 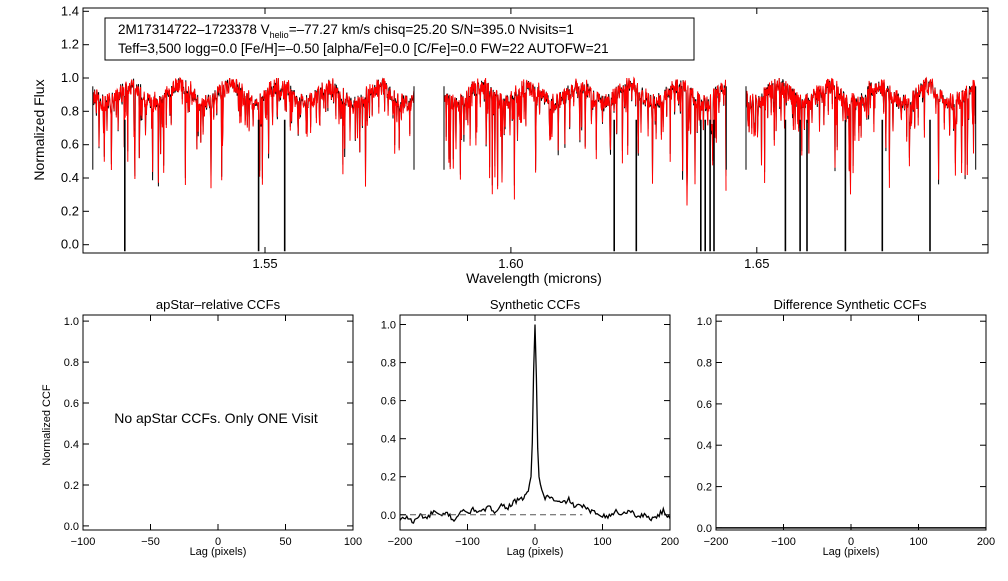 I want to click on difference-ccf-xtick-label: 100, so click(x=918, y=542).